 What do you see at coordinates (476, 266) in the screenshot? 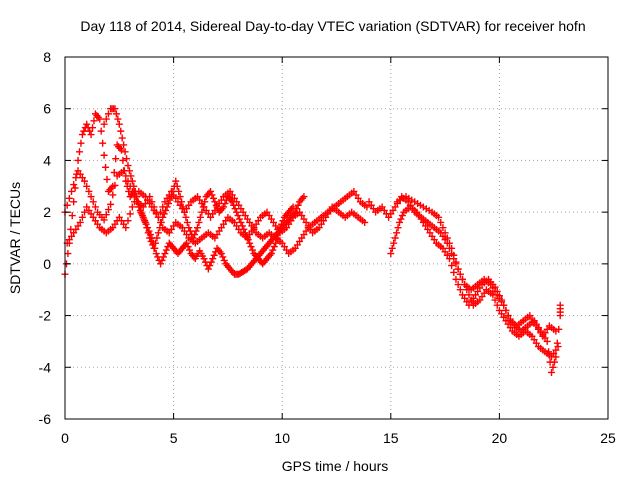
I see `series-track-g` at bounding box center [476, 266].